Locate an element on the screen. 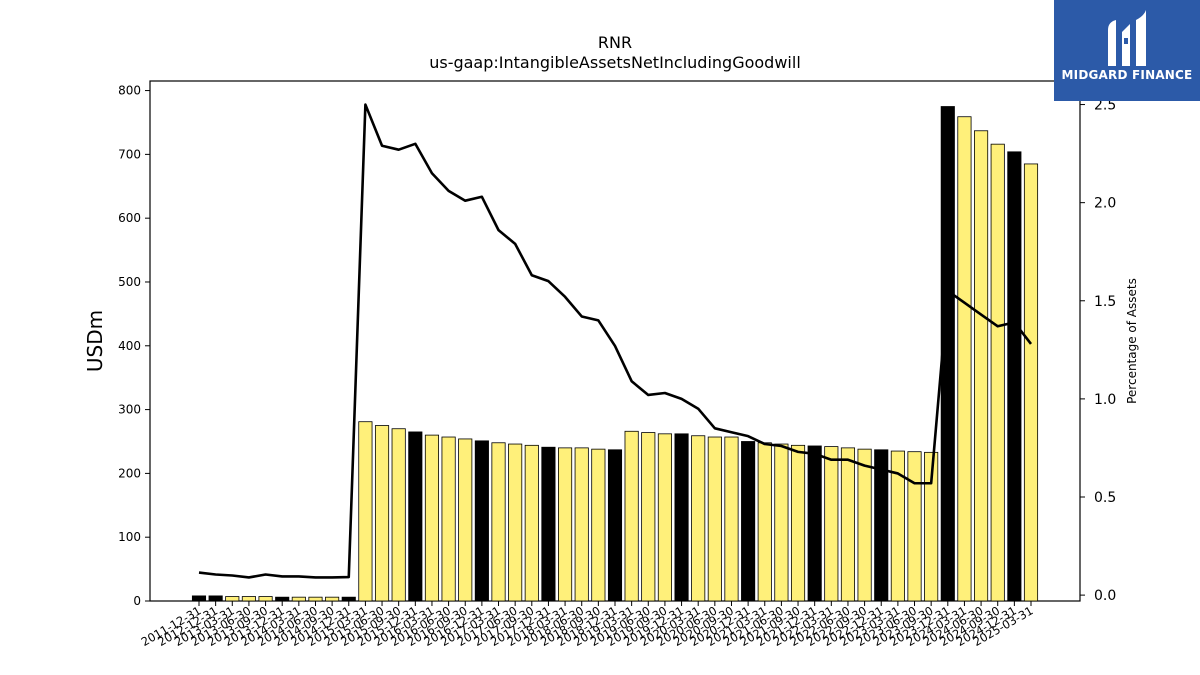 Image resolution: width=1200 pixels, height=675 pixels. y-tick-label: 200 is located at coordinates (129, 473).